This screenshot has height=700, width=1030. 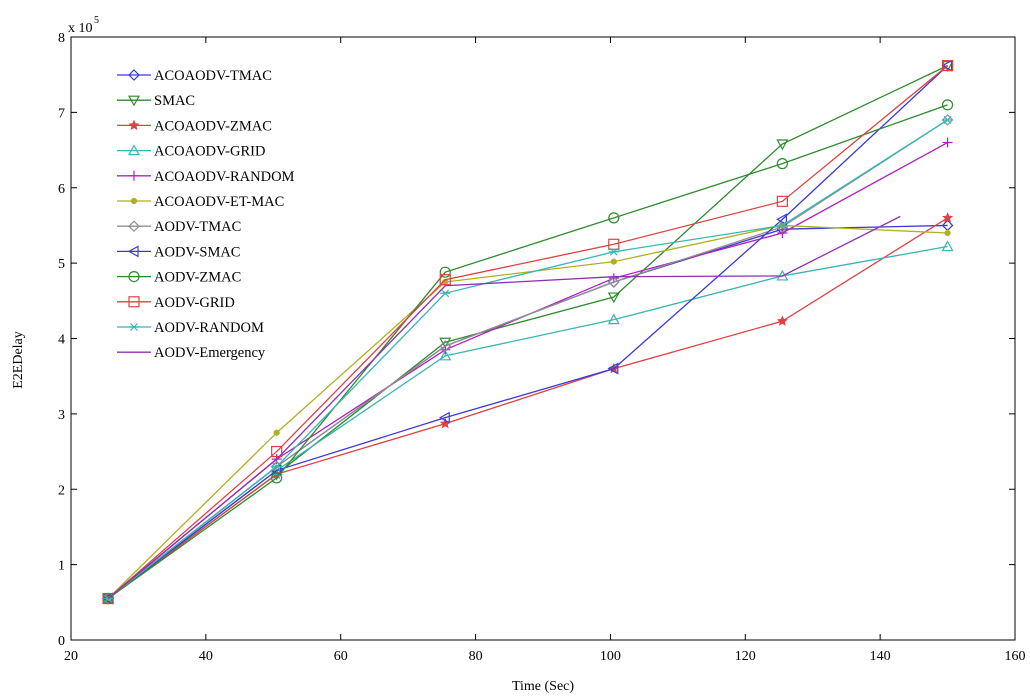 I want to click on legend-item: AODV-SMAC, so click(x=178, y=252).